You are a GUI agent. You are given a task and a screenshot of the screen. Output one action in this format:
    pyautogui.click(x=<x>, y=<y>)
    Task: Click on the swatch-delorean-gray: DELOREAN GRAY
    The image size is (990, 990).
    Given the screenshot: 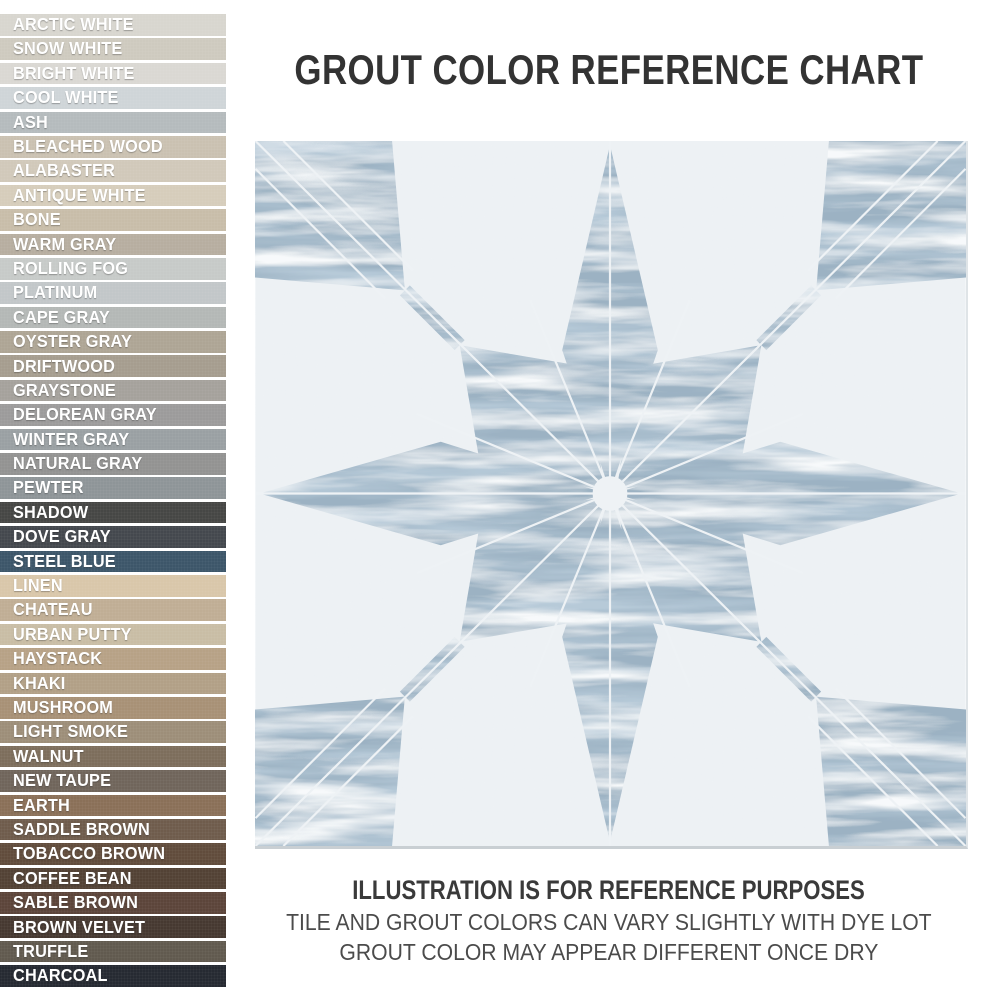 What is the action you would take?
    pyautogui.click(x=113, y=415)
    